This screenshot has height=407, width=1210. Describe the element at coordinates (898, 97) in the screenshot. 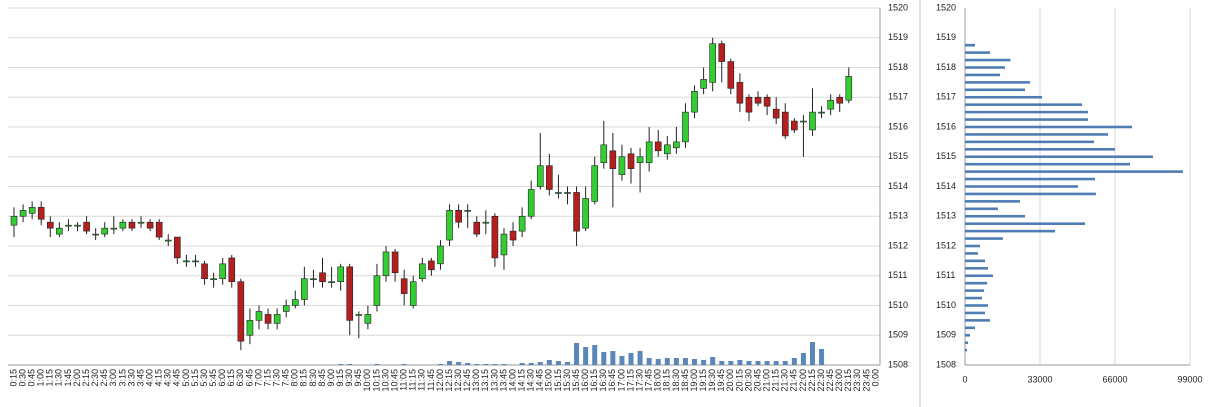

I see `y-tick-label: 1517` at that location.